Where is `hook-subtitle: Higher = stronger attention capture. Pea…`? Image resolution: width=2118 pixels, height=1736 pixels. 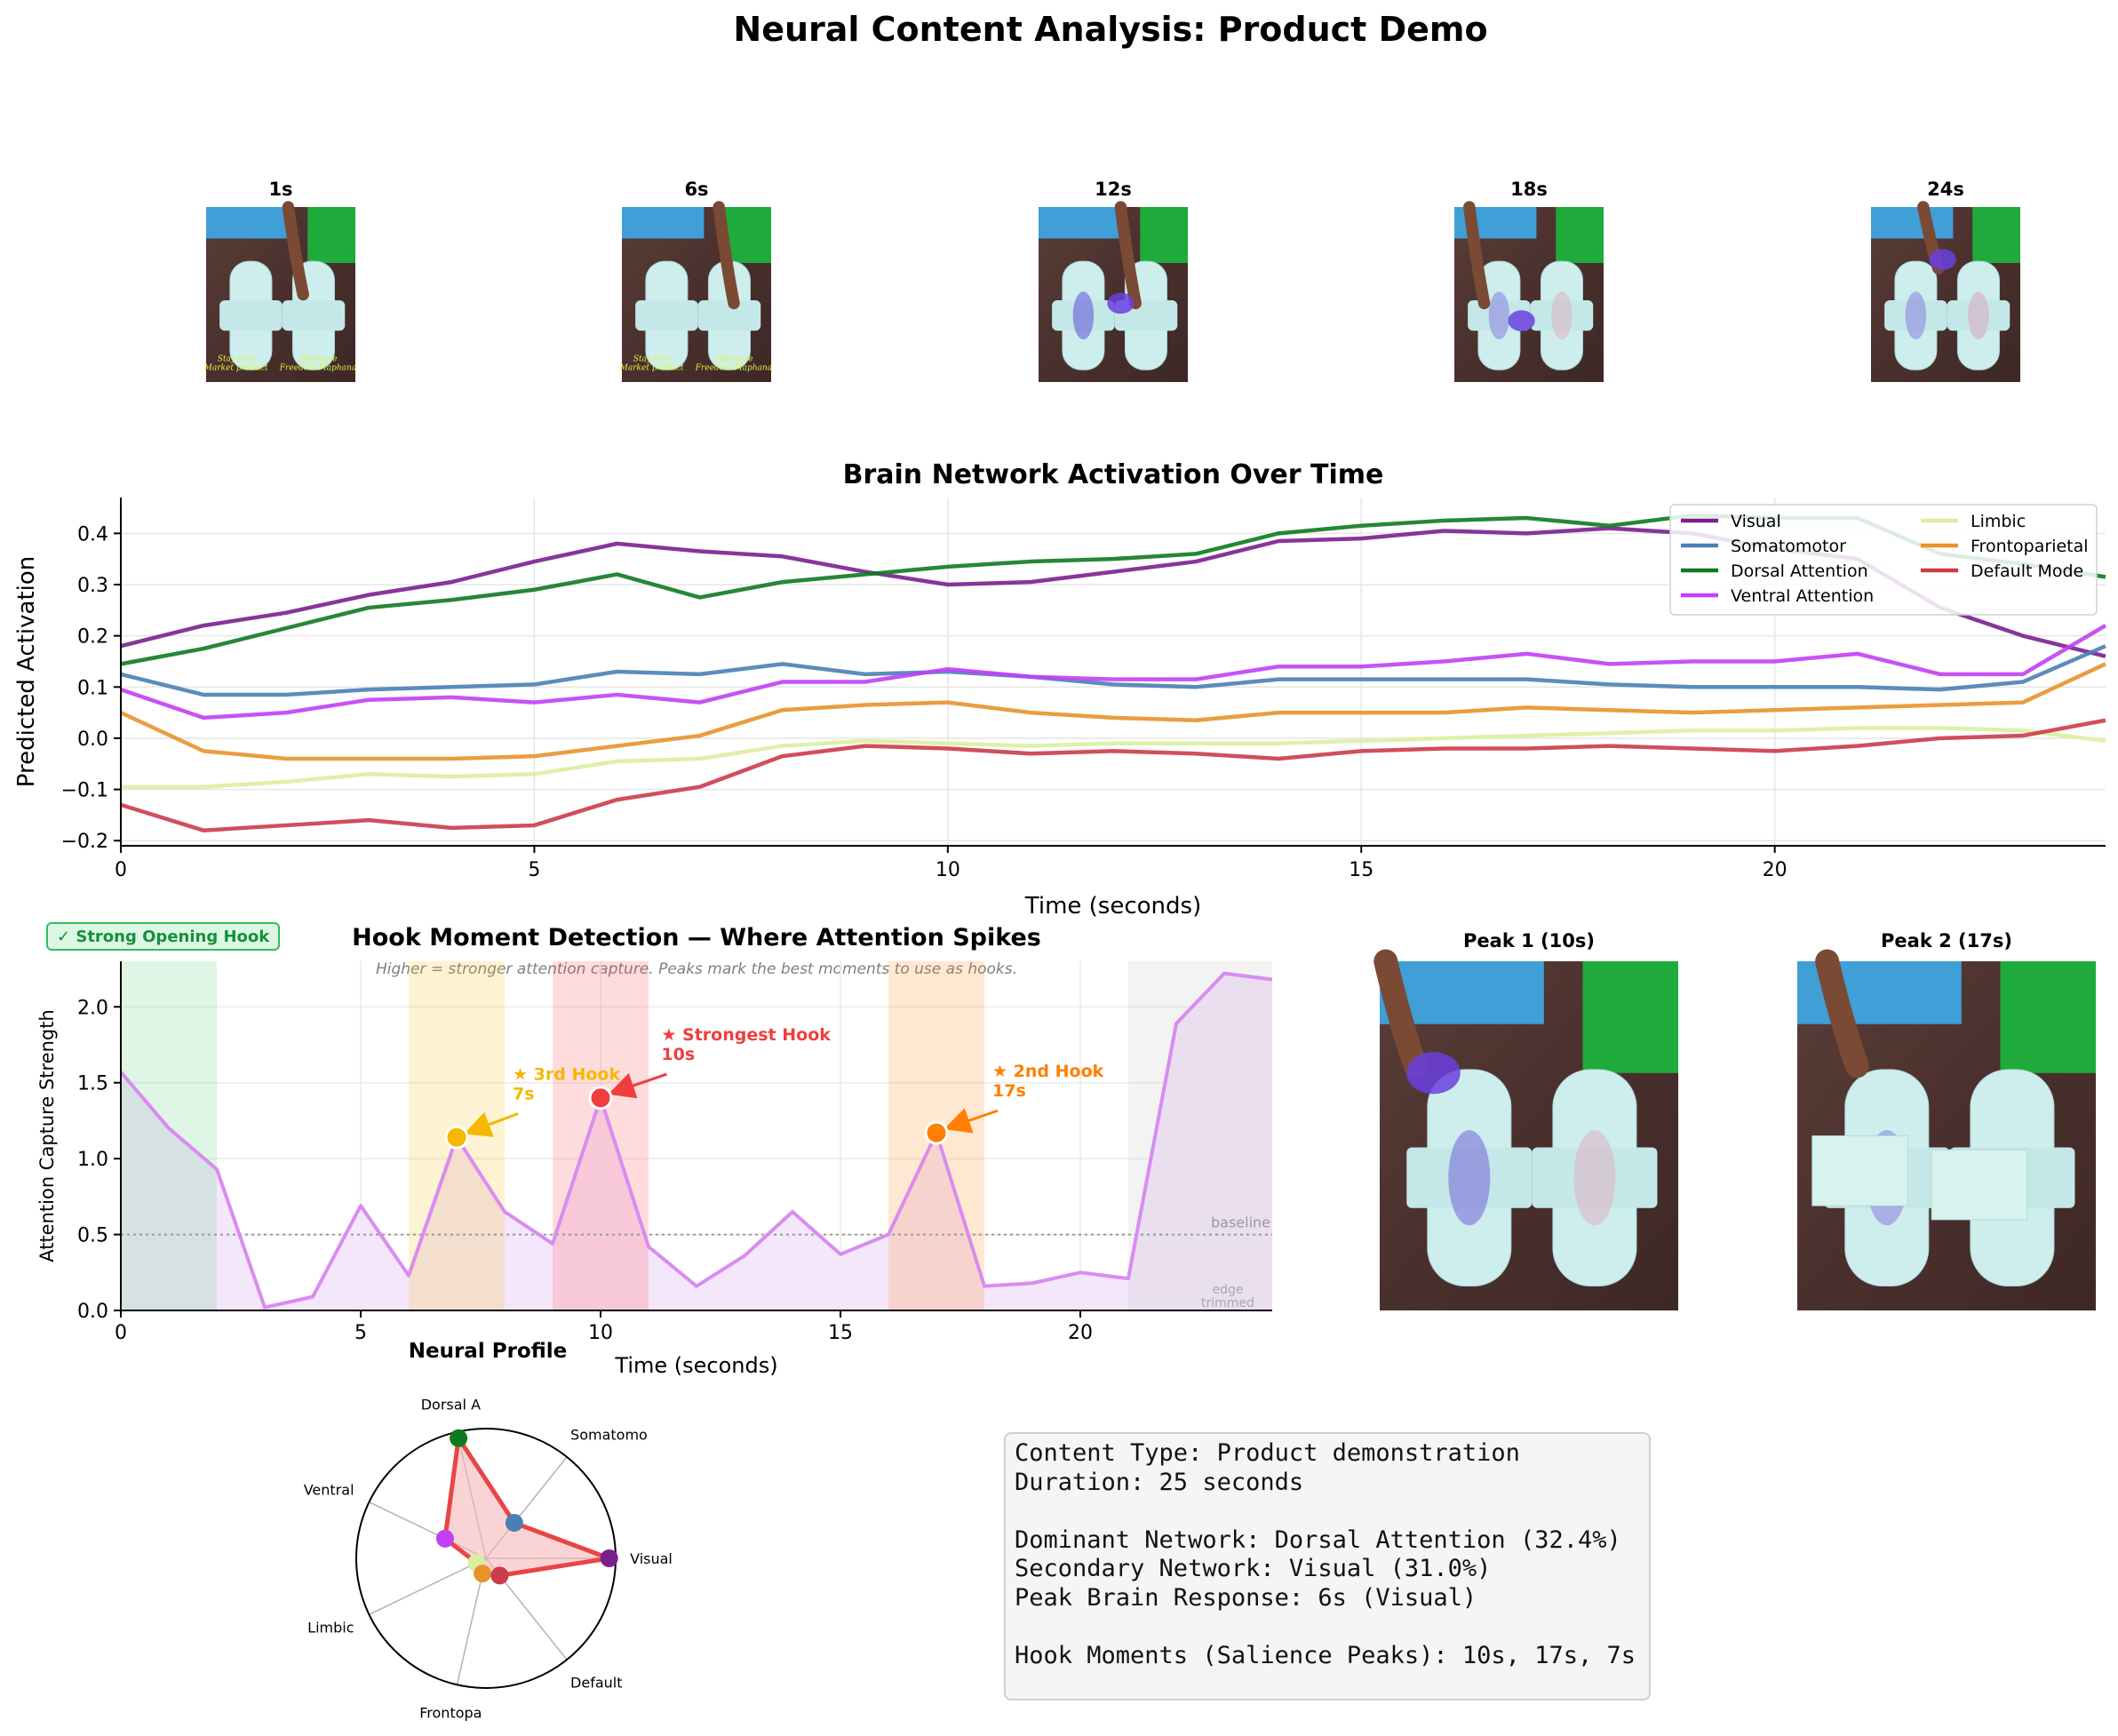 hook-subtitle: Higher = stronger attention capture. Pea… is located at coordinates (696, 969).